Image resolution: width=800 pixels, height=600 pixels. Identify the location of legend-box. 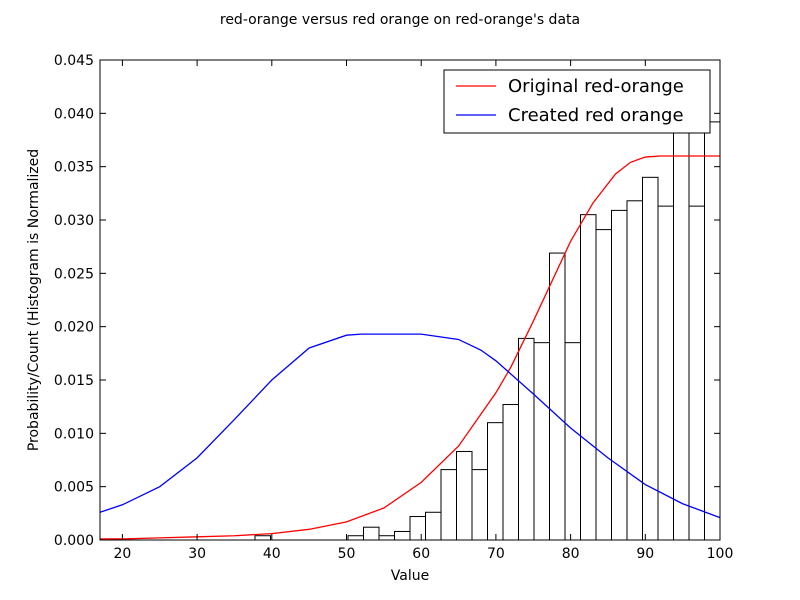
(577, 101).